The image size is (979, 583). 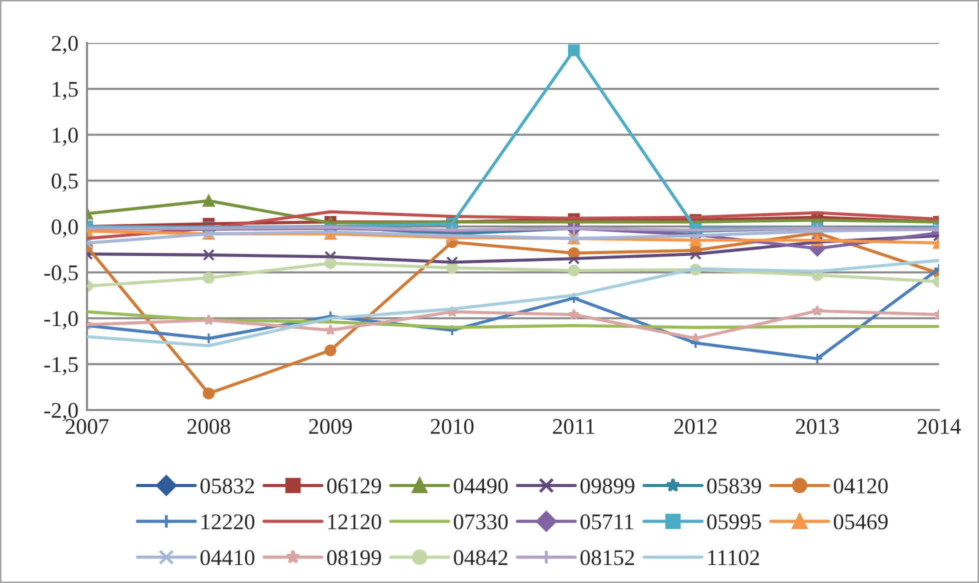 I want to click on x-tick-label: 2014, so click(x=939, y=426).